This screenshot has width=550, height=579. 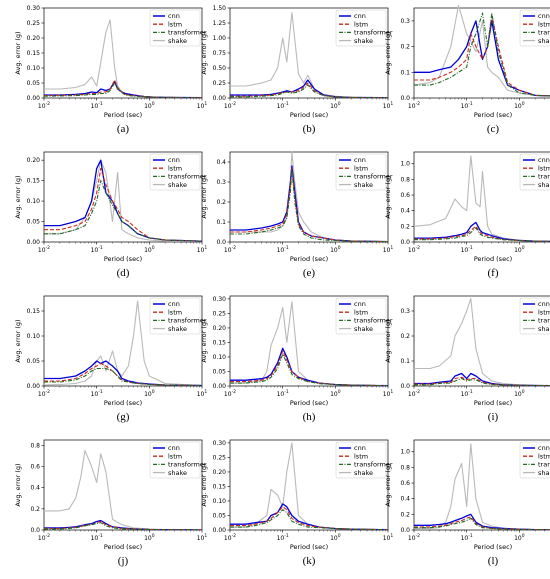 What do you see at coordinates (361, 312) in the screenshot?
I see `panel-h-legend-label-lstm: lstm` at bounding box center [361, 312].